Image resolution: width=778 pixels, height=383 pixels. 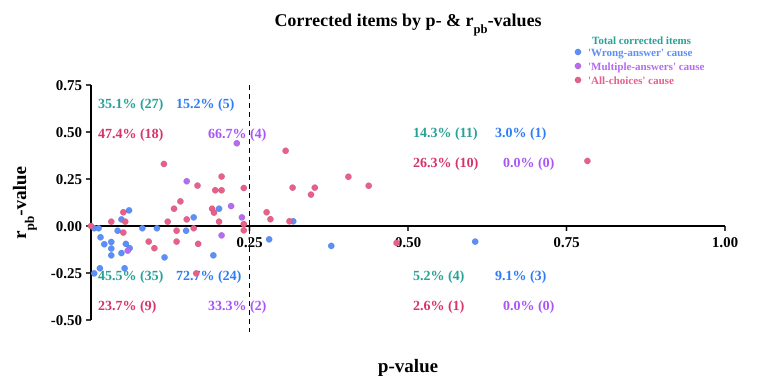 I want to click on x-tick-label: 0.25, so click(x=249, y=243).